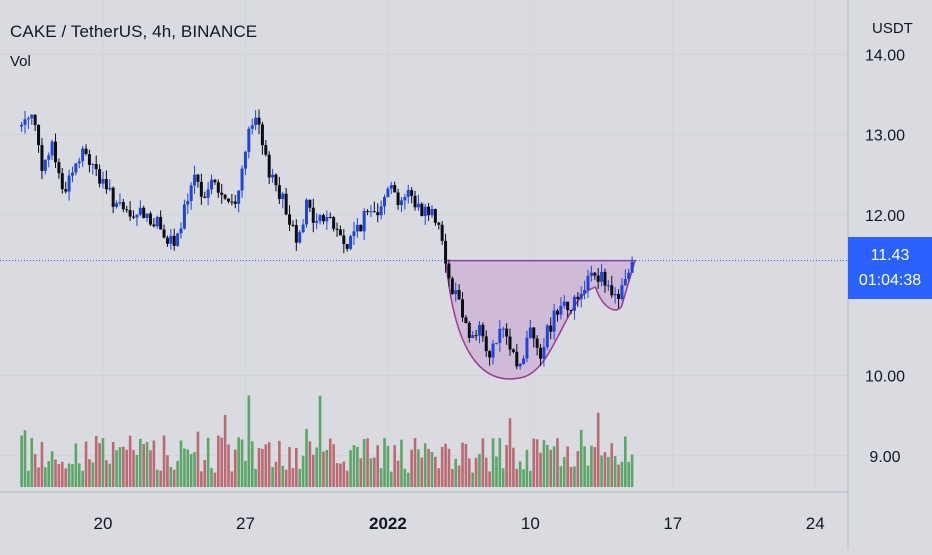 The width and height of the screenshot is (932, 555). What do you see at coordinates (134, 31) in the screenshot?
I see `chart-title: CAKE / TetherUS, 4h, BINANCE` at bounding box center [134, 31].